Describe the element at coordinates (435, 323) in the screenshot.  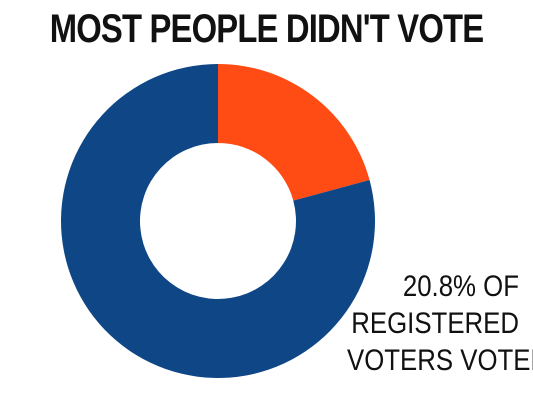
I see `annotation-line: REGISTERED` at that location.